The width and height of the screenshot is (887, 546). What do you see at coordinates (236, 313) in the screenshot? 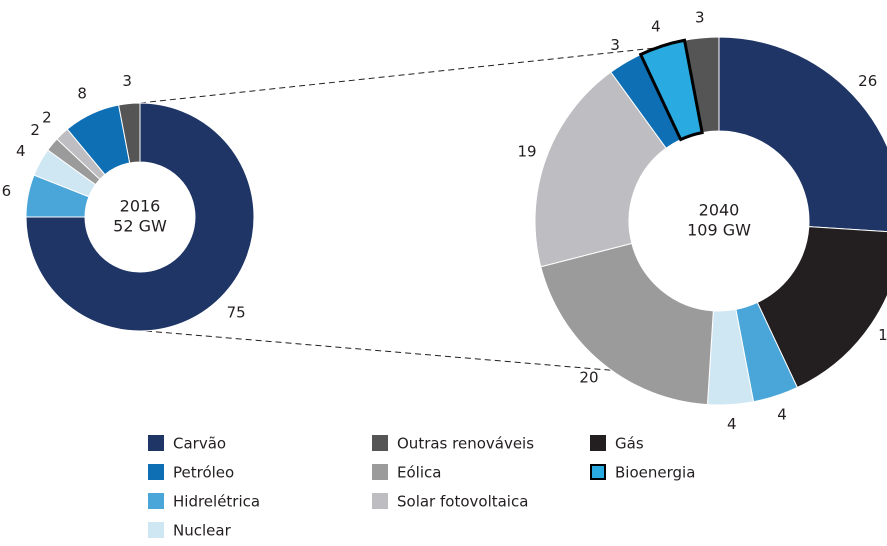
I see `value-label: 75` at bounding box center [236, 313].